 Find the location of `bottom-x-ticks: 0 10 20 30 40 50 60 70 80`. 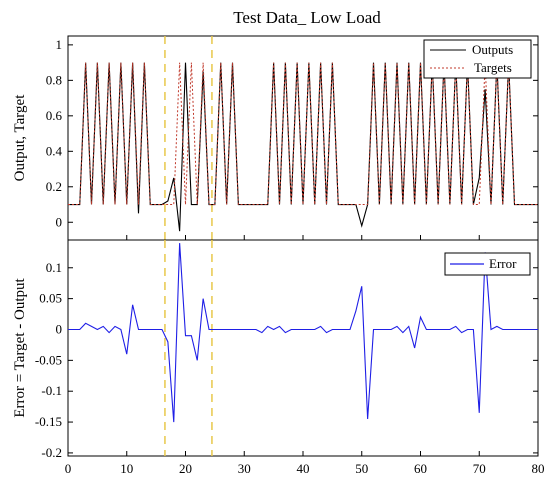

bottom-x-ticks: 0 10 20 30 40 50 60 70 80 is located at coordinates (305, 463).